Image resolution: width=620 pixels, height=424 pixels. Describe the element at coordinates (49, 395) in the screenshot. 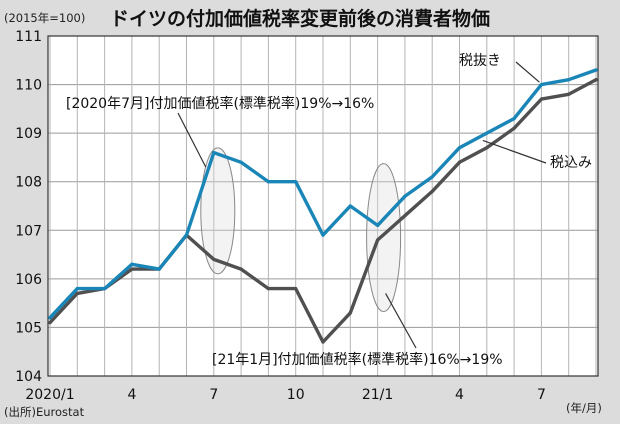

I see `x-tick-label: 2020/1` at that location.